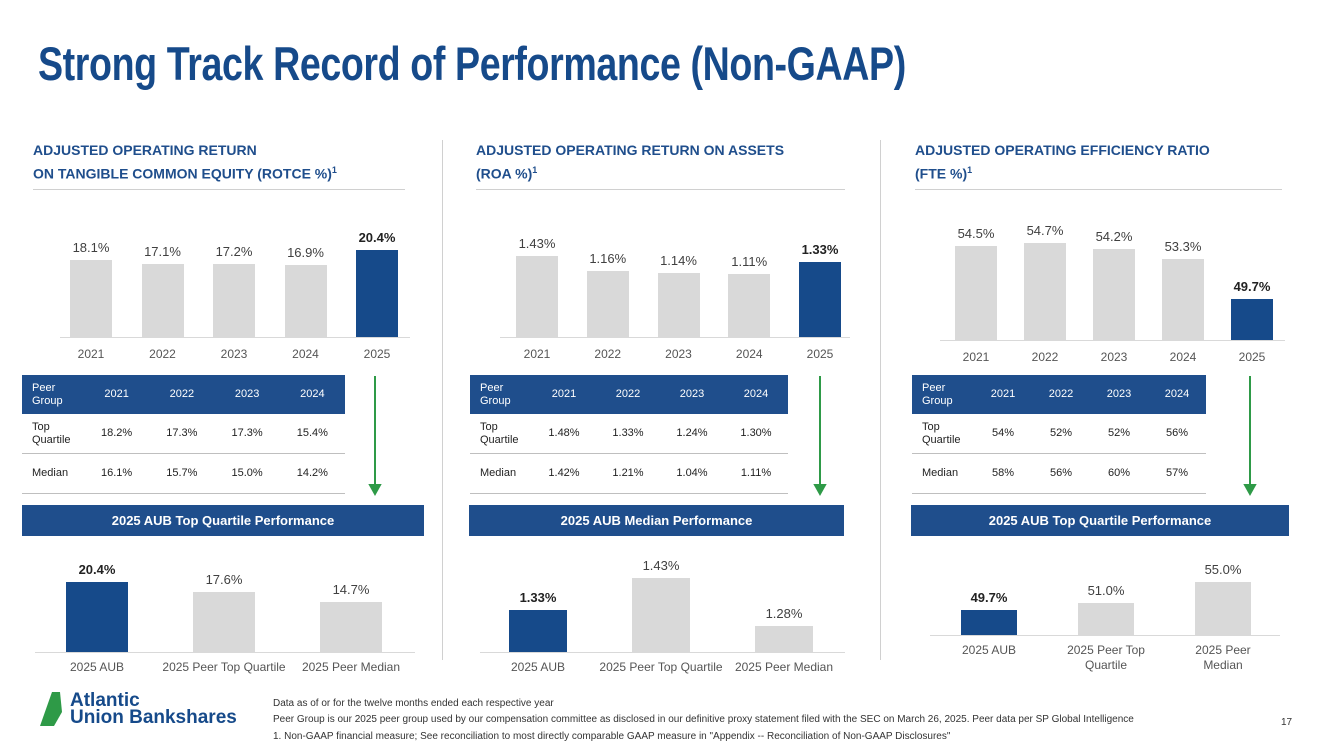 The image size is (1333, 749). What do you see at coordinates (97, 667) in the screenshot?
I see `category-label: 2025 AUB` at bounding box center [97, 667].